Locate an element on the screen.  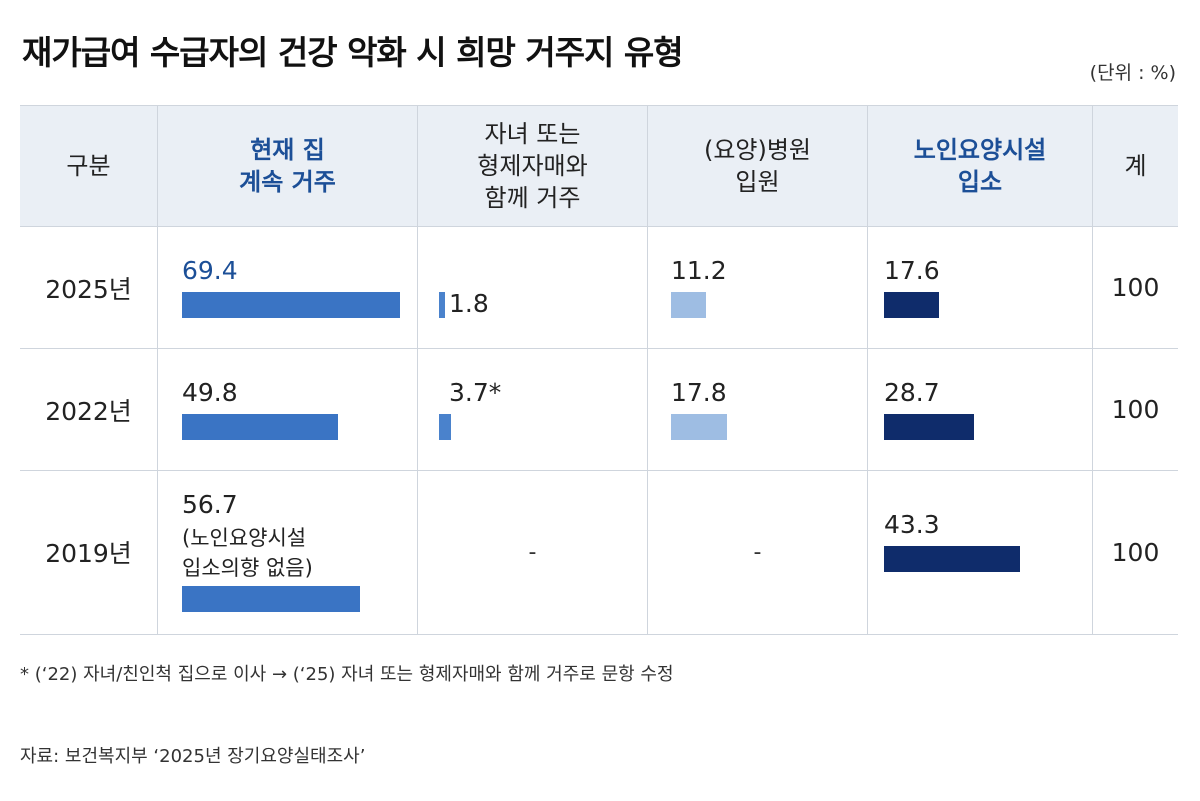
header-category: 구분 is located at coordinates (88, 166).